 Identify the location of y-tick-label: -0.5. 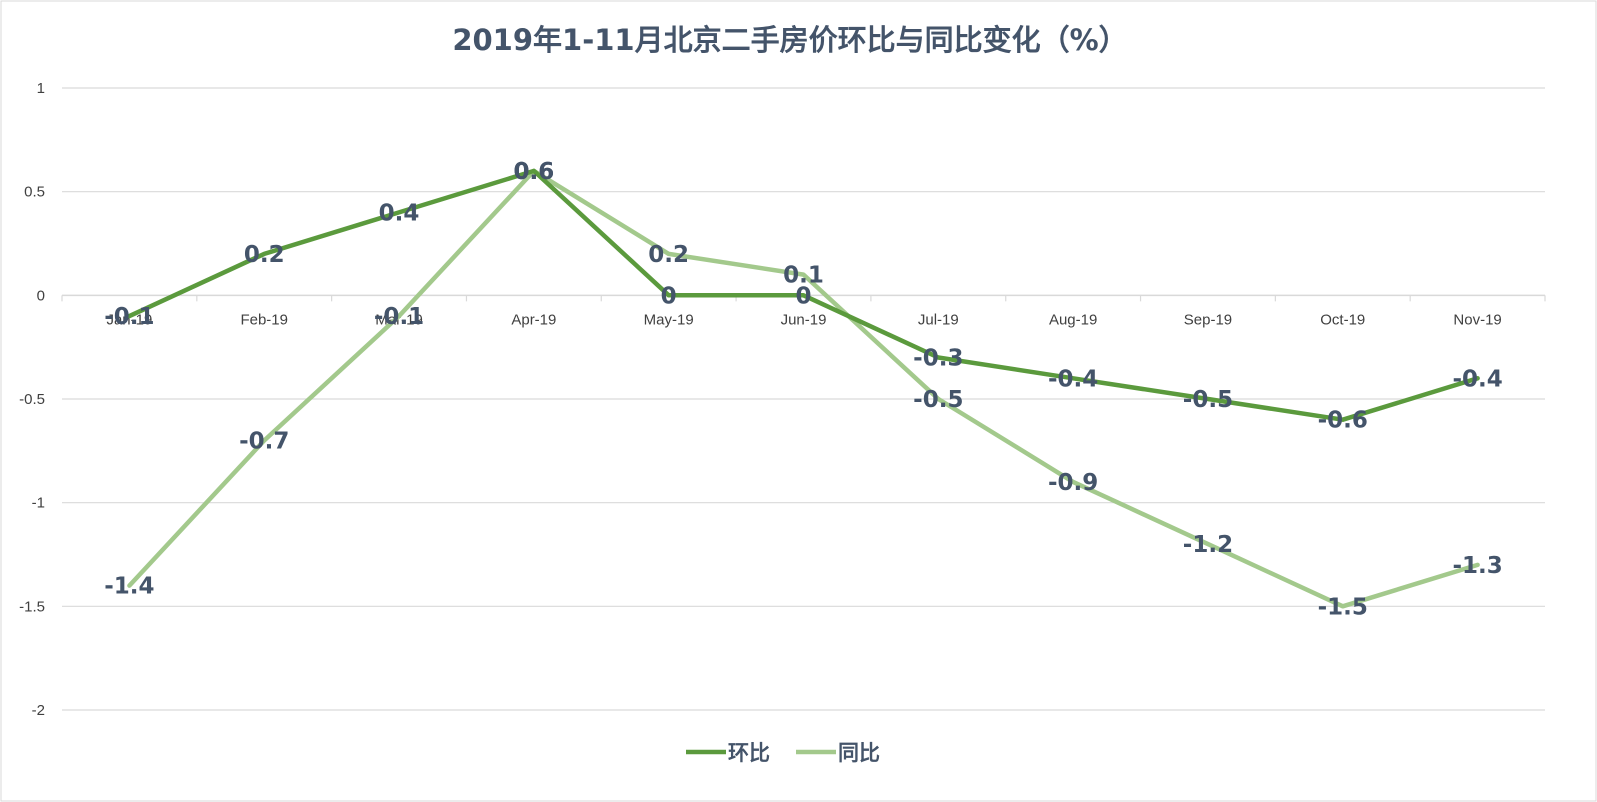
(32, 399).